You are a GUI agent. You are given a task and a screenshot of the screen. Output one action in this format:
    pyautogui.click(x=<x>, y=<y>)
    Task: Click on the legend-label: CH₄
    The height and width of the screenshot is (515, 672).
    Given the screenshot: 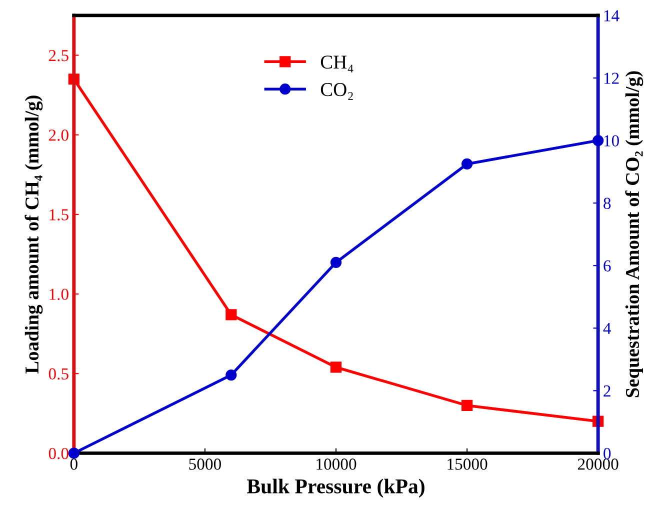 What is the action you would take?
    pyautogui.click(x=337, y=64)
    